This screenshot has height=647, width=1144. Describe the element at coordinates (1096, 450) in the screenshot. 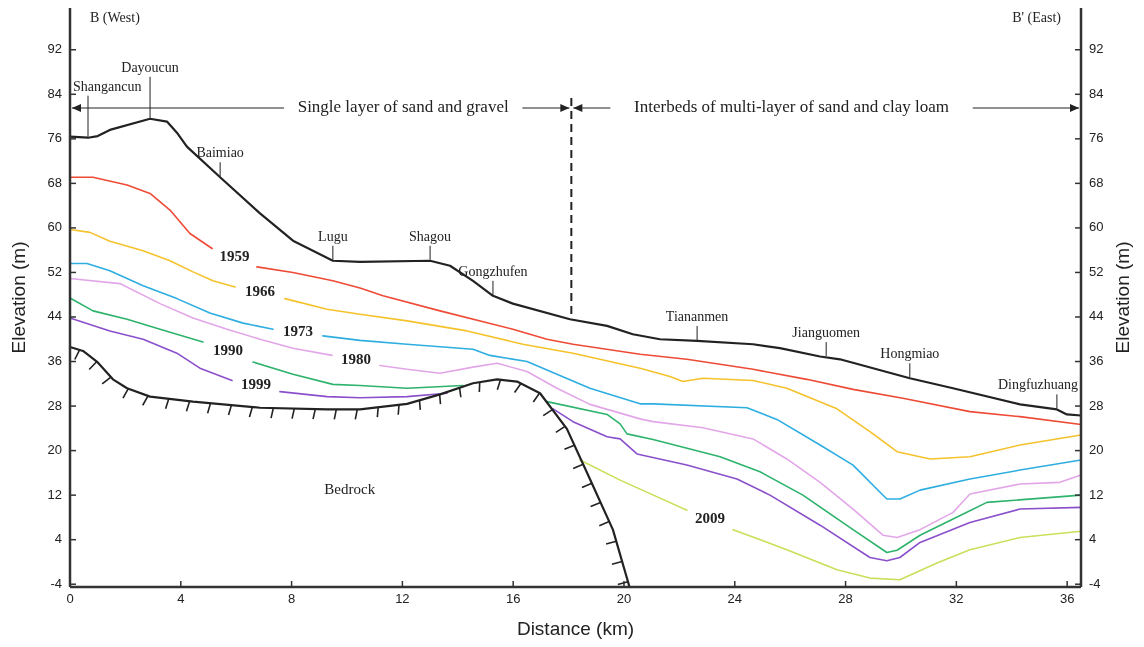

I see `y2-tick-label: 20` at that location.